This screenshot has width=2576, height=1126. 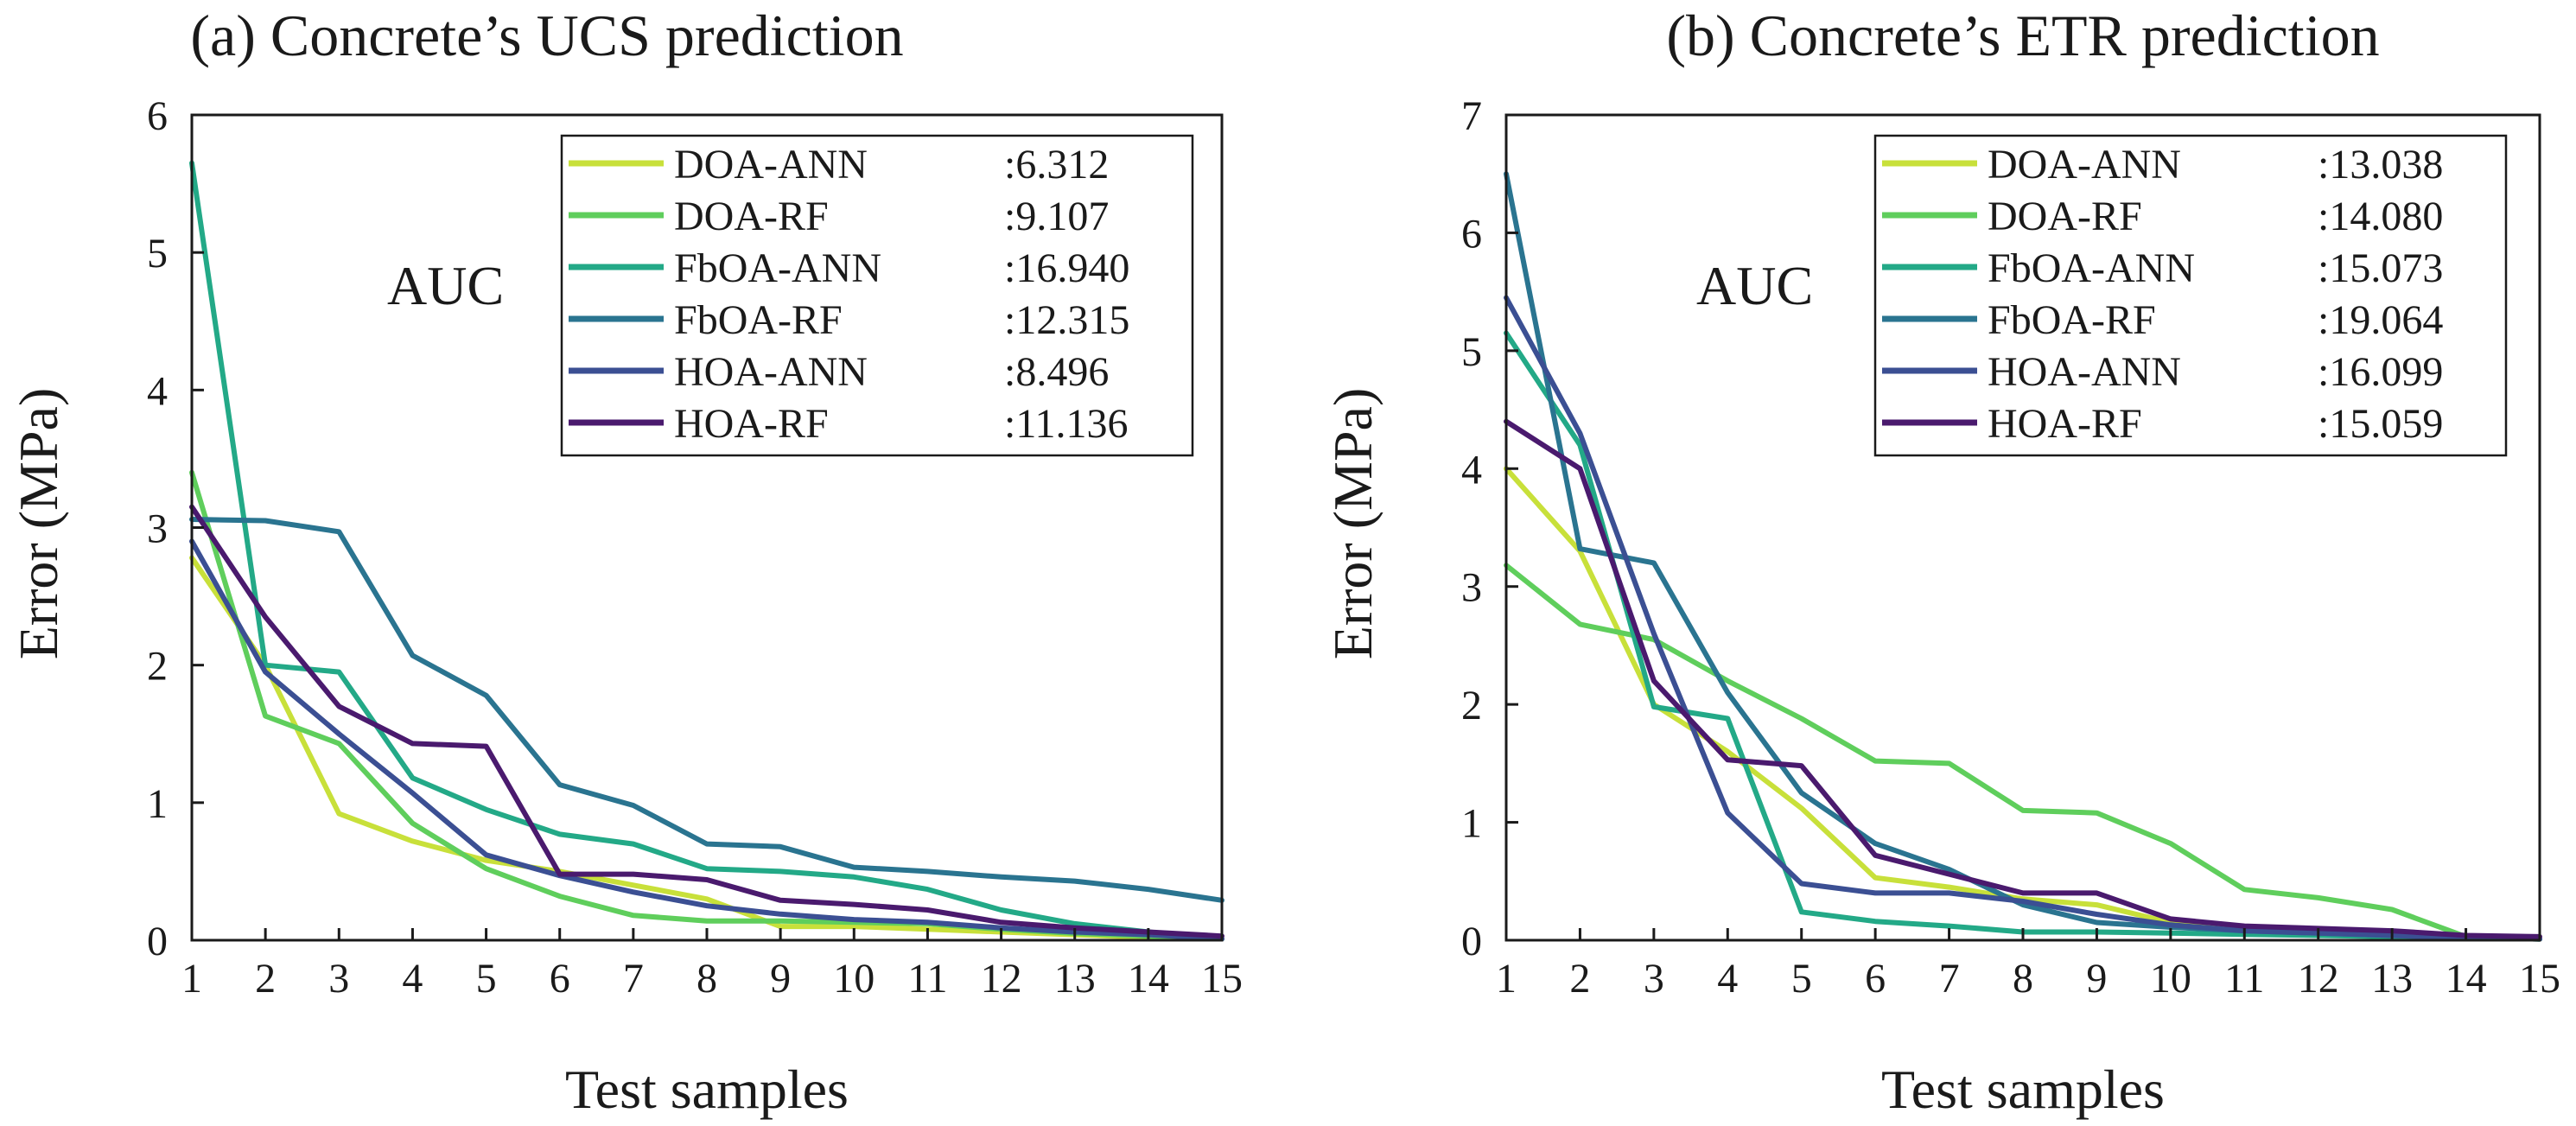 I want to click on legend-auc-value: :15.059, so click(x=2381, y=424).